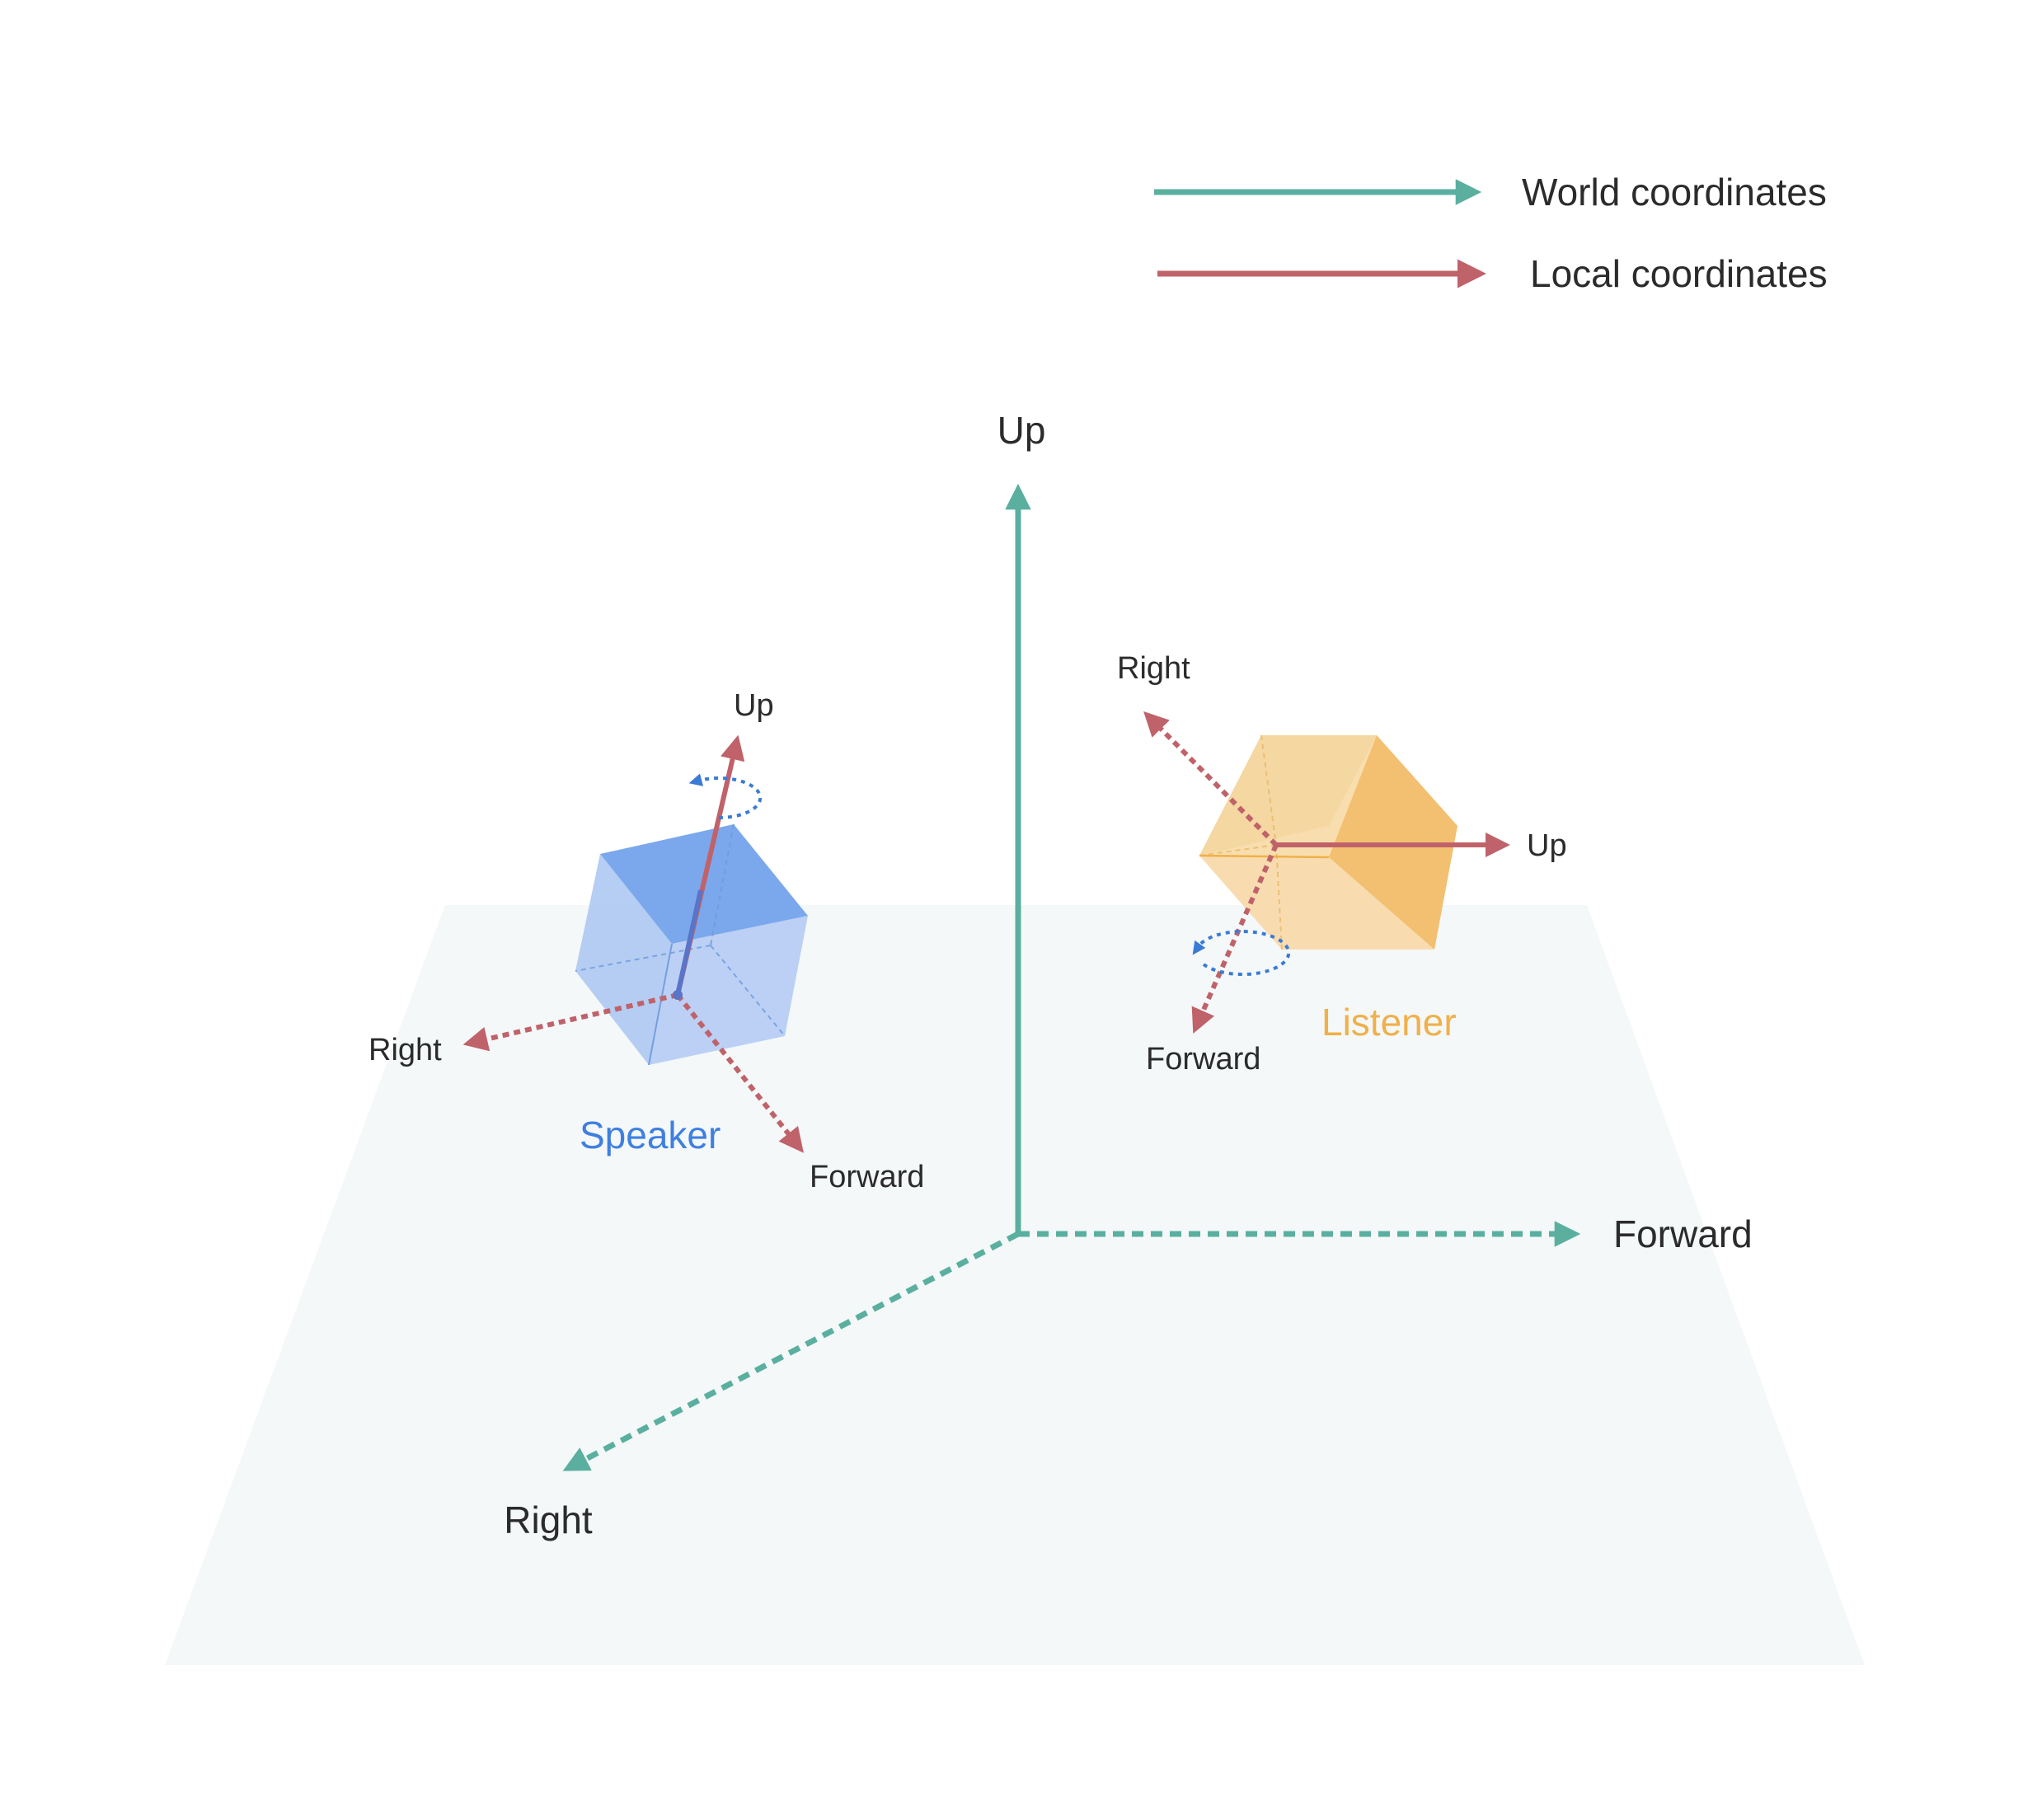  I want to click on listener-right-label: Right, so click(1154, 668).